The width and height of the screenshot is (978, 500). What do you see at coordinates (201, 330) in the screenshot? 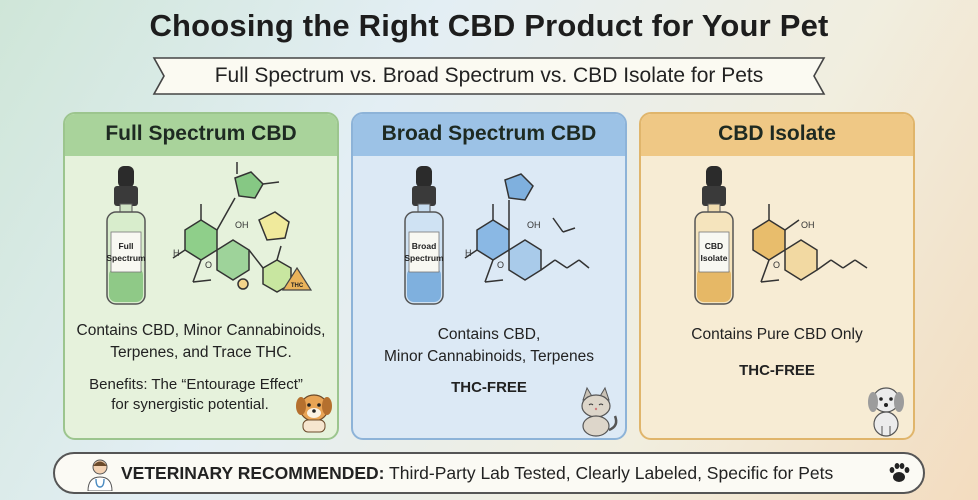
I see `card-description-line1: Contains CBD, Minor Cannabinoids,` at bounding box center [201, 330].